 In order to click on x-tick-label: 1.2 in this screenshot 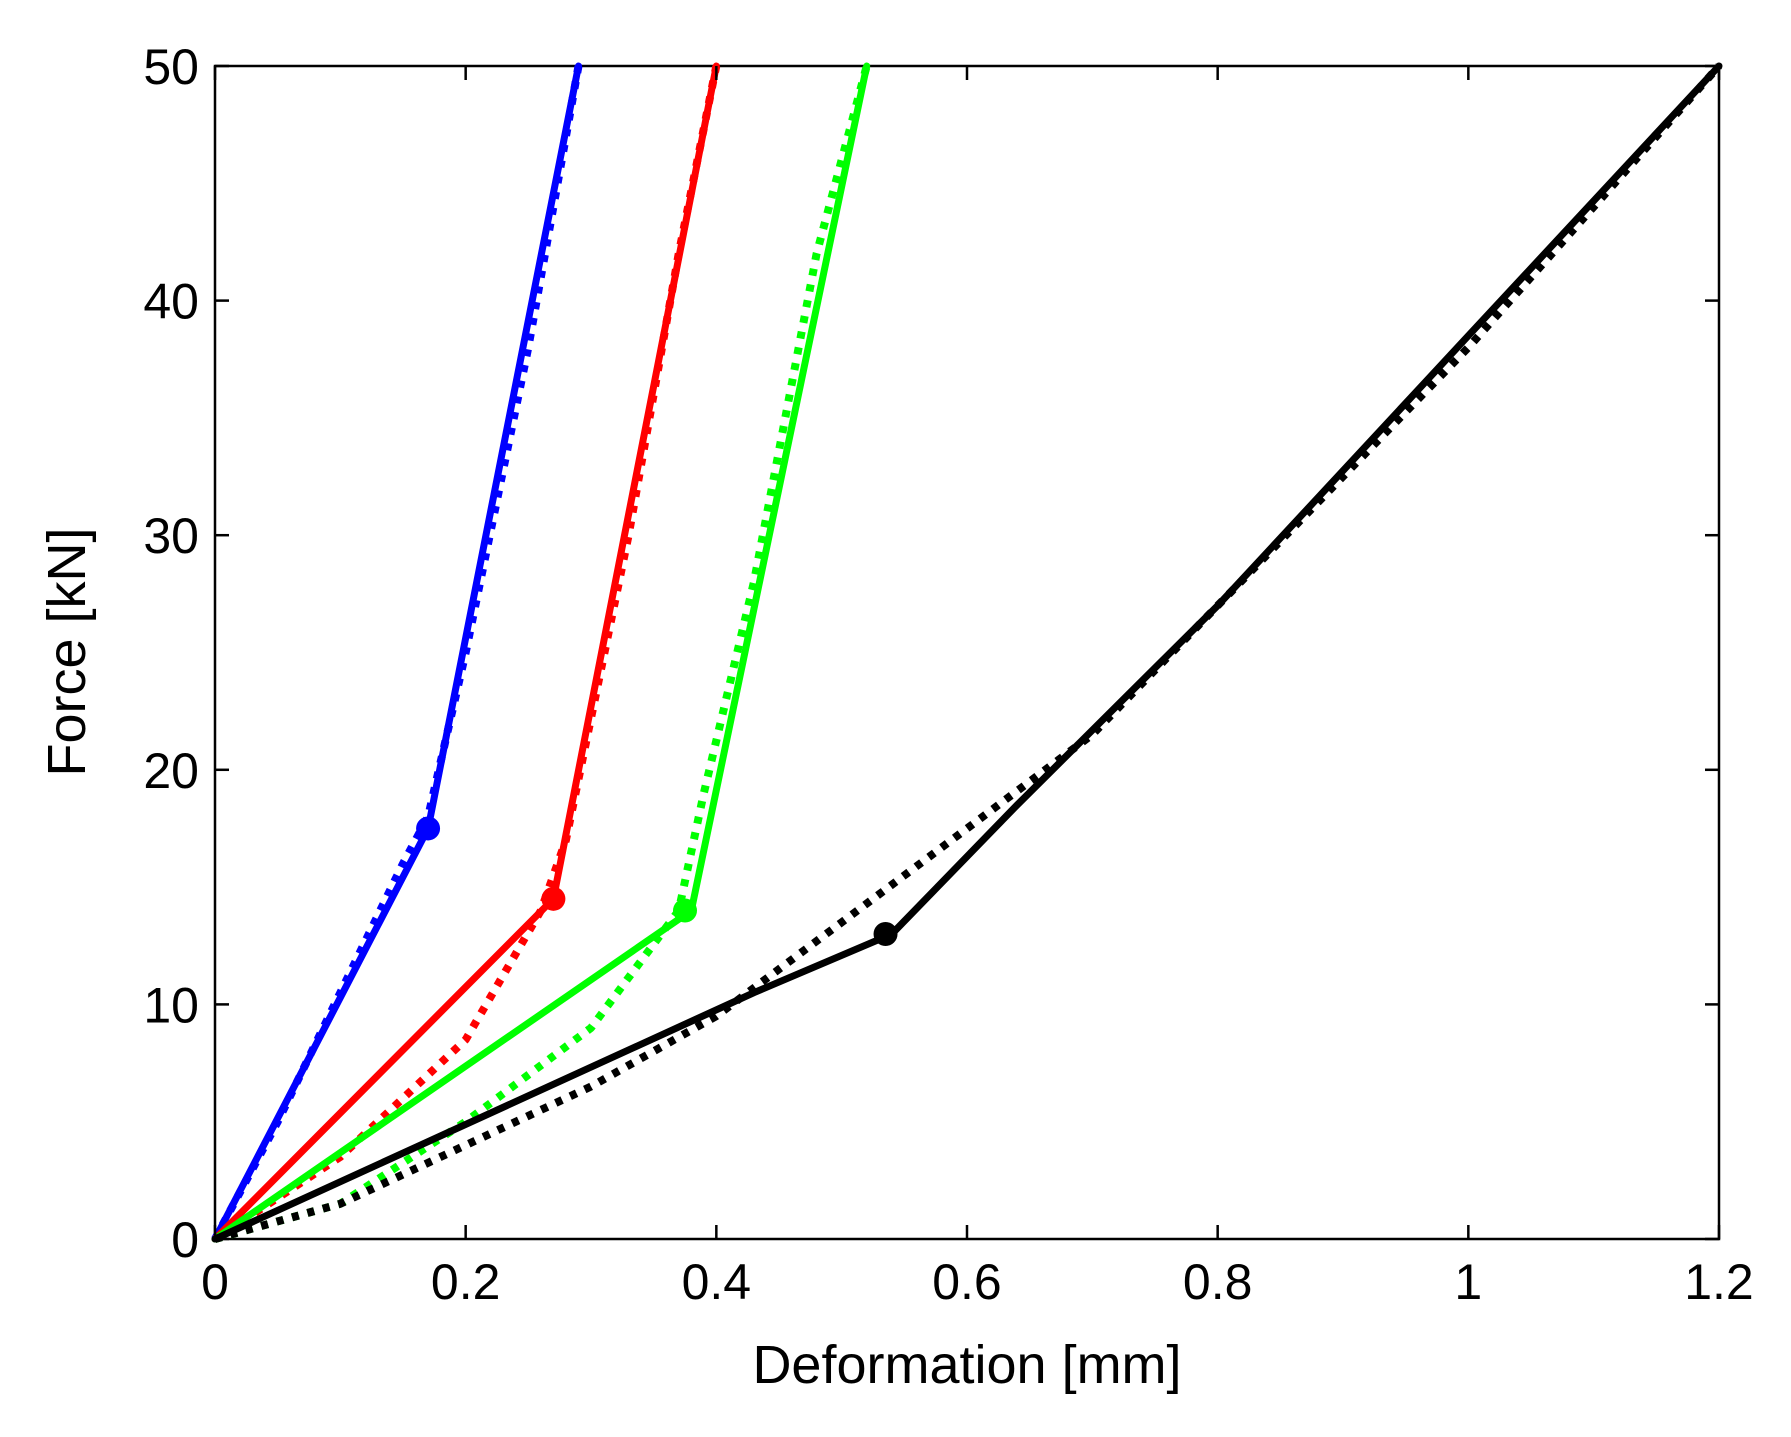, I will do `click(1719, 1282)`.